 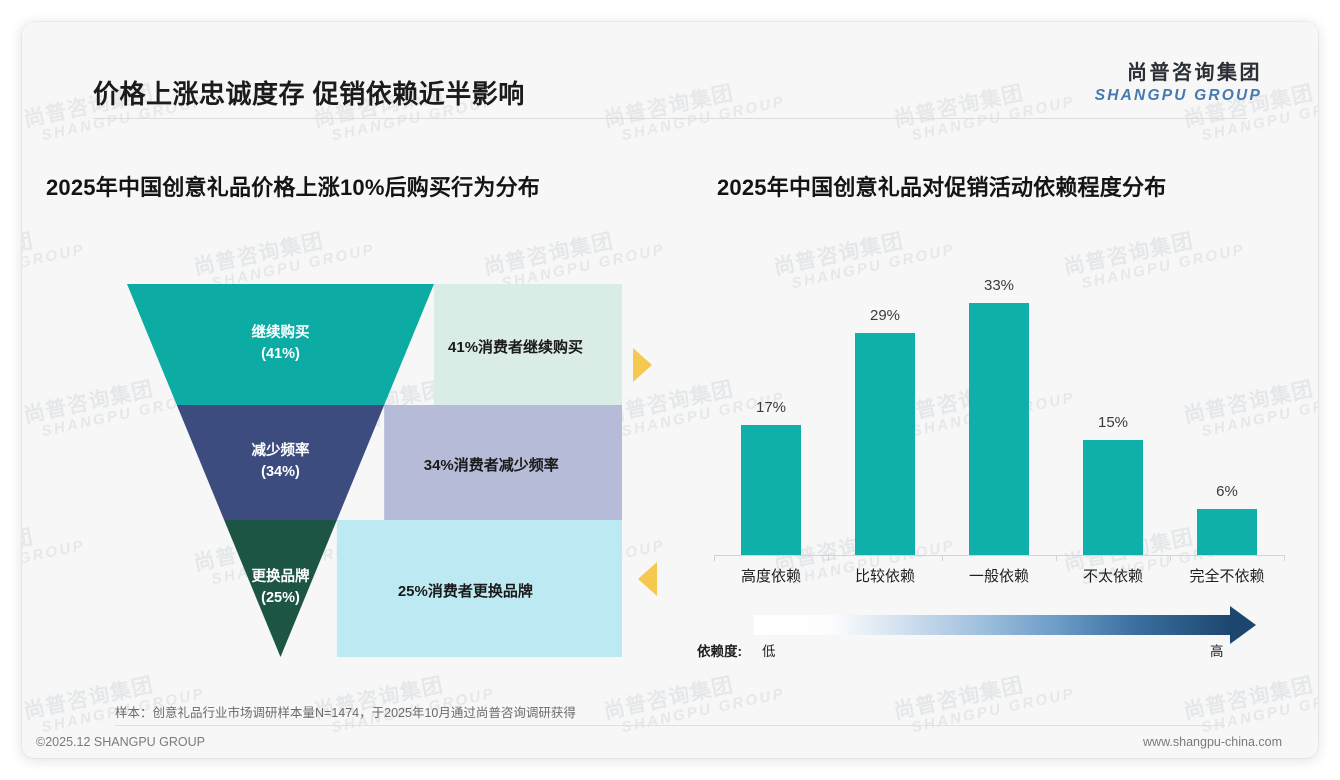 I want to click on funnel-panel-text: 41%消费者继续购买, so click(x=516, y=347).